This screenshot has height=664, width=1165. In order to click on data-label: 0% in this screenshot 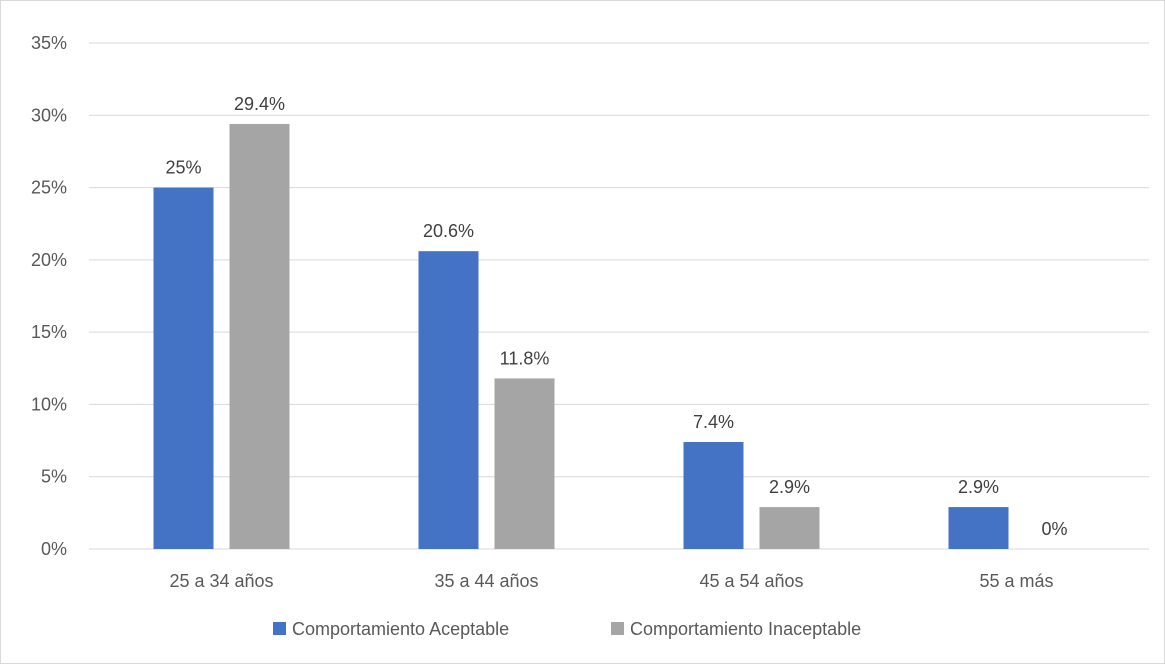, I will do `click(1054, 529)`.